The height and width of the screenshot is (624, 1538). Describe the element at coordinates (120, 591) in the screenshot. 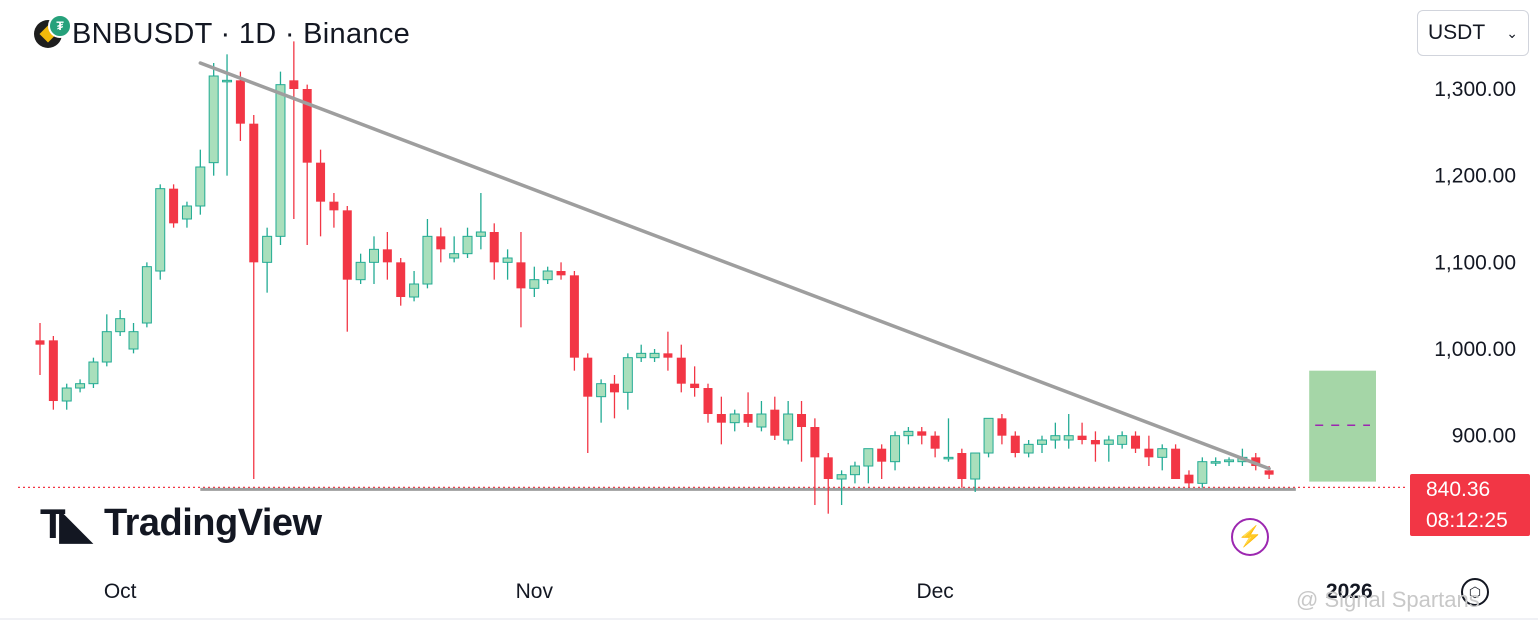

I see `x-tick-label: Oct` at that location.